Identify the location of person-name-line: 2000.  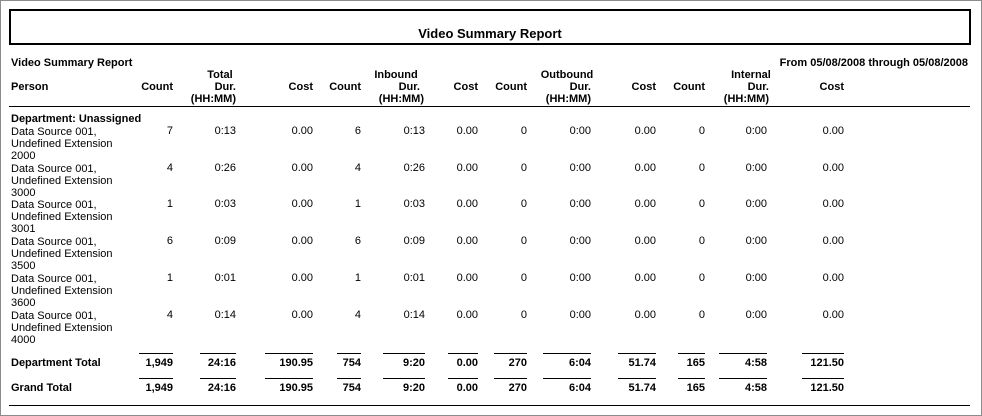
(23, 156).